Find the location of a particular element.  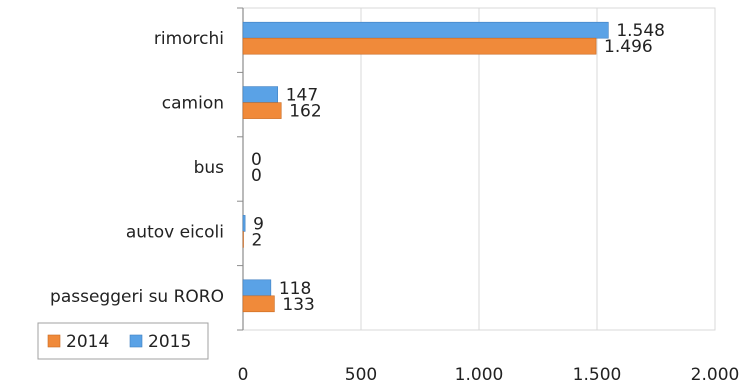

data-label-2015: 0 is located at coordinates (256, 160).